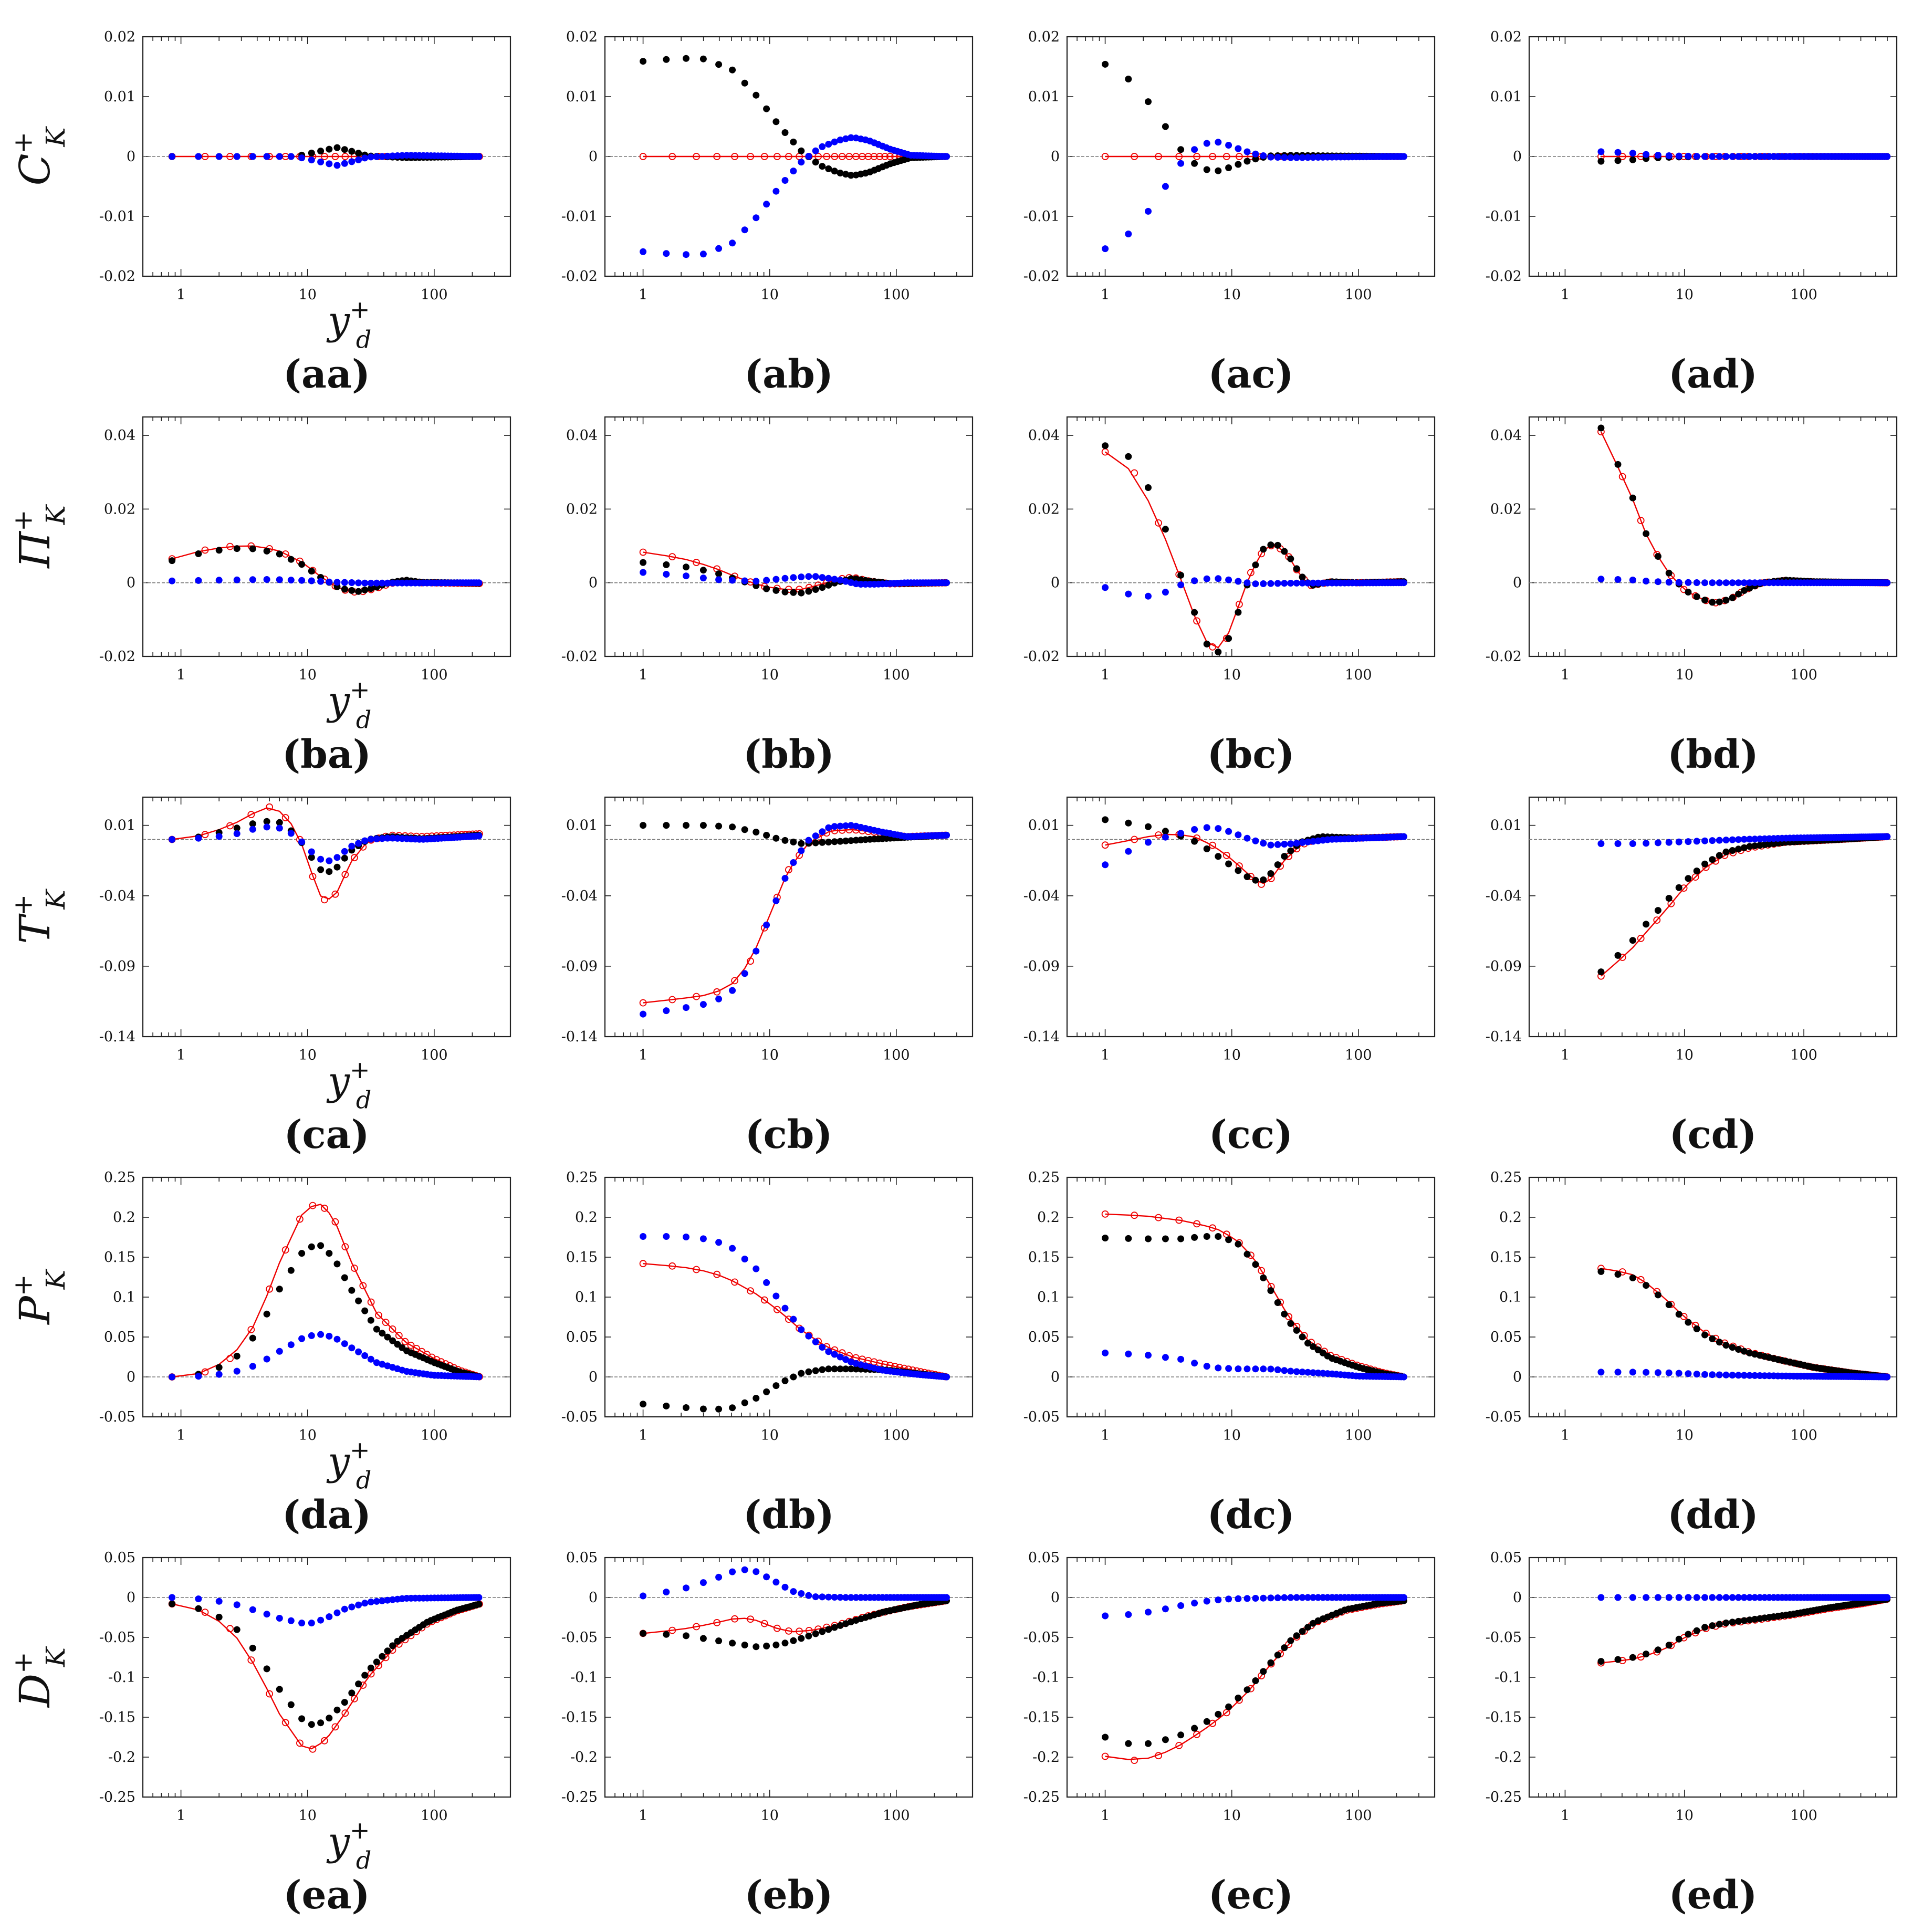 Image resolution: width=1923 pixels, height=1932 pixels. What do you see at coordinates (131, 583) in the screenshot?
I see `y-tick-label: 0` at bounding box center [131, 583].